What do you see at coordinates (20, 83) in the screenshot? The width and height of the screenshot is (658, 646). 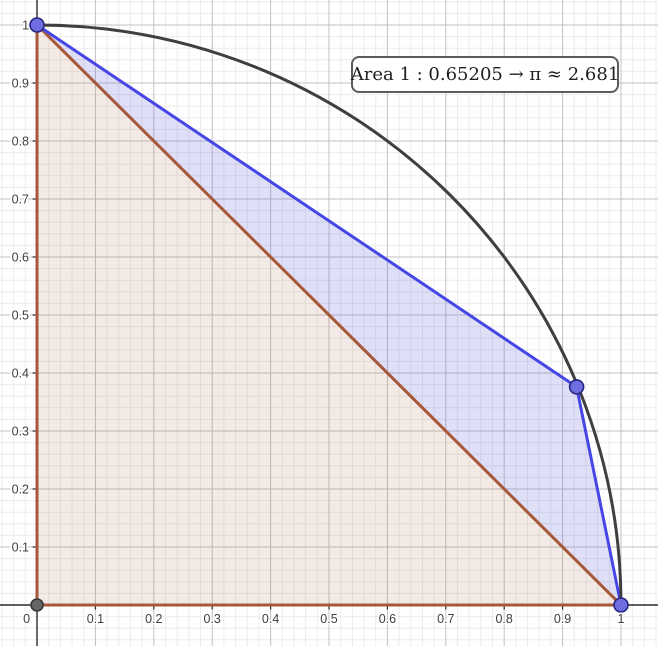 I see `y-axis-label: 0.9` at bounding box center [20, 83].